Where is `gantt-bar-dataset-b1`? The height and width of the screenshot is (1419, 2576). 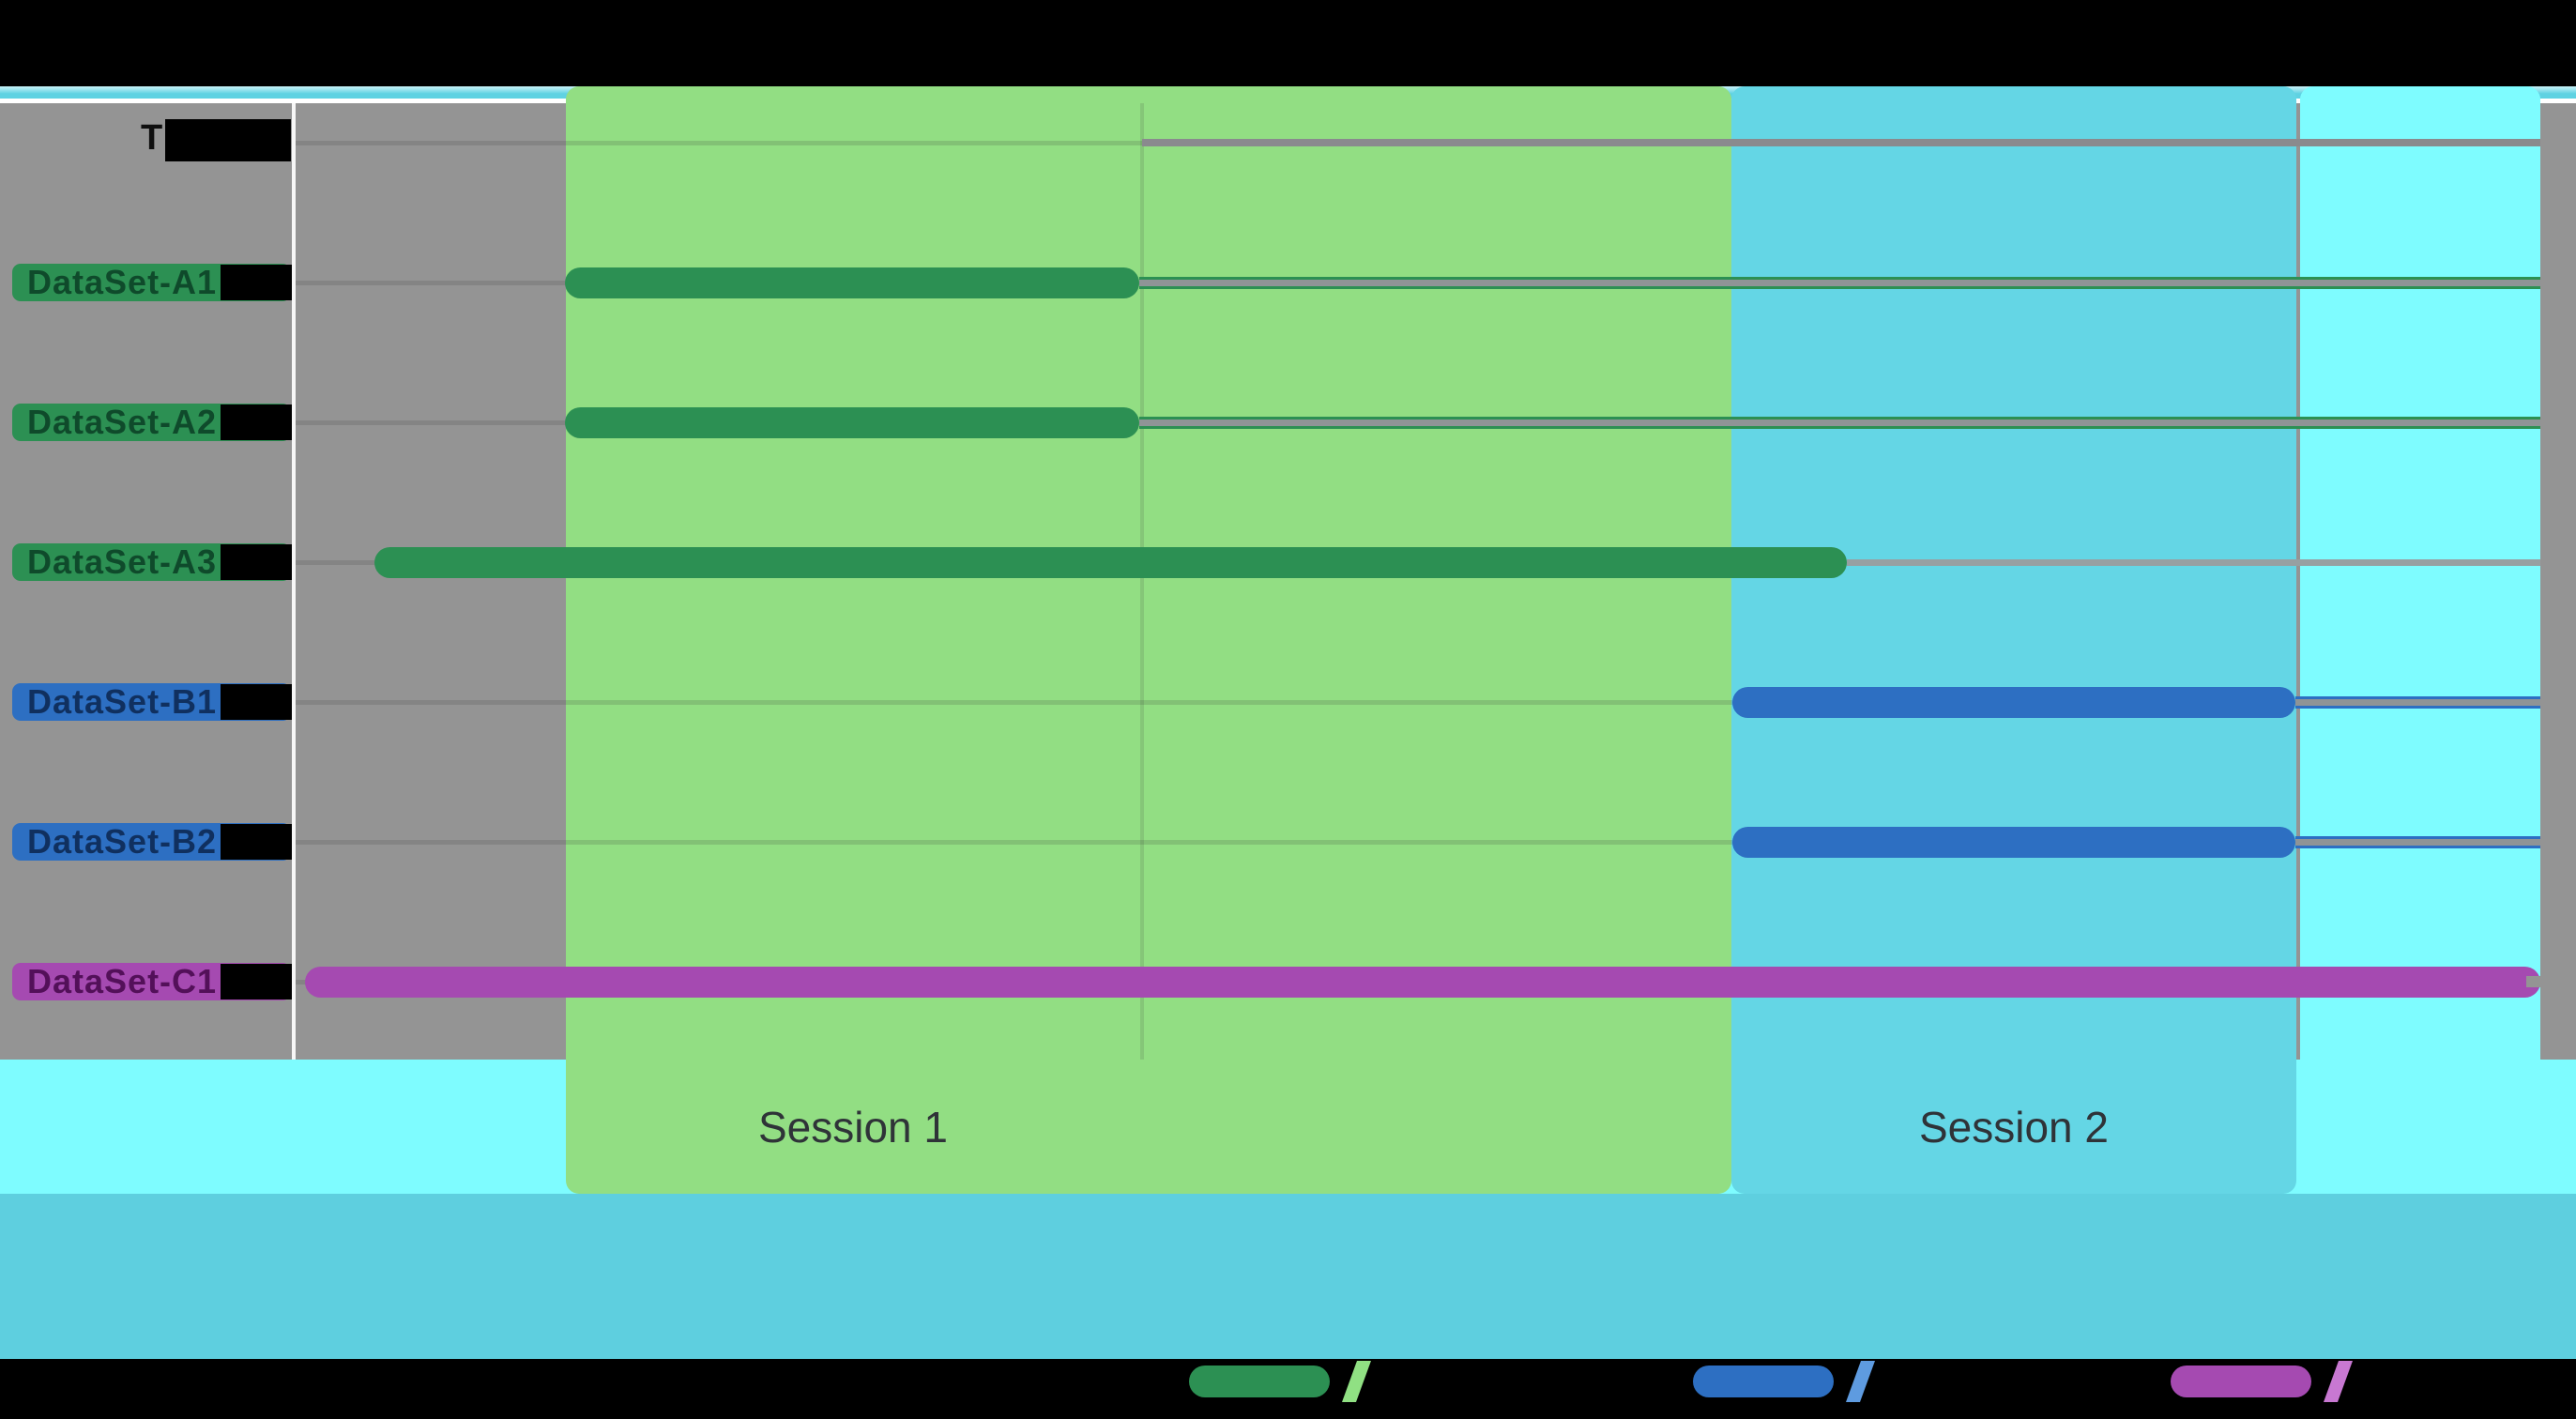
gantt-bar-dataset-b1 is located at coordinates (2014, 702).